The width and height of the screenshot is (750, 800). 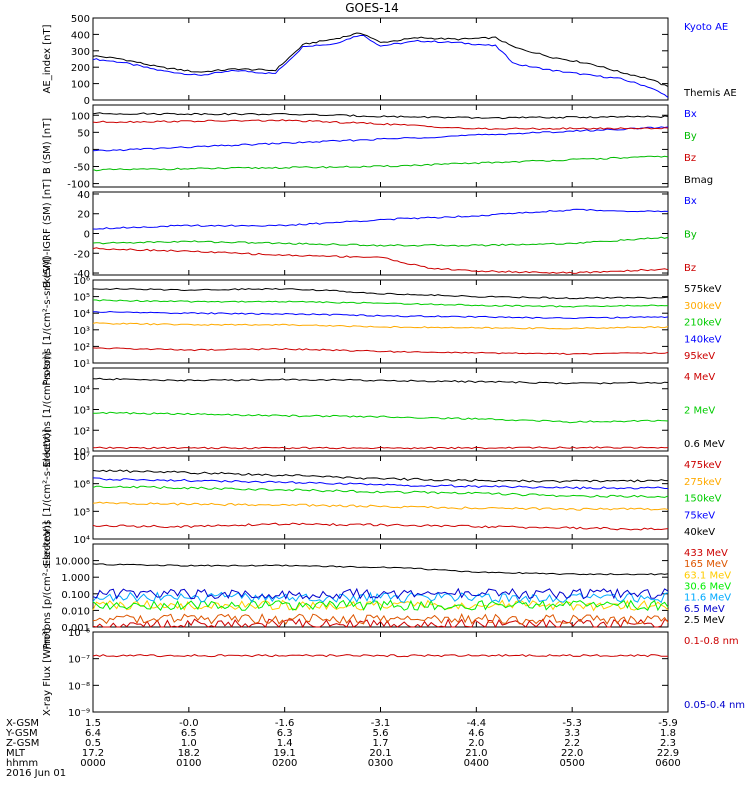 What do you see at coordinates (380, 448) in the screenshot?
I see `series-line-4-mev` at bounding box center [380, 448].